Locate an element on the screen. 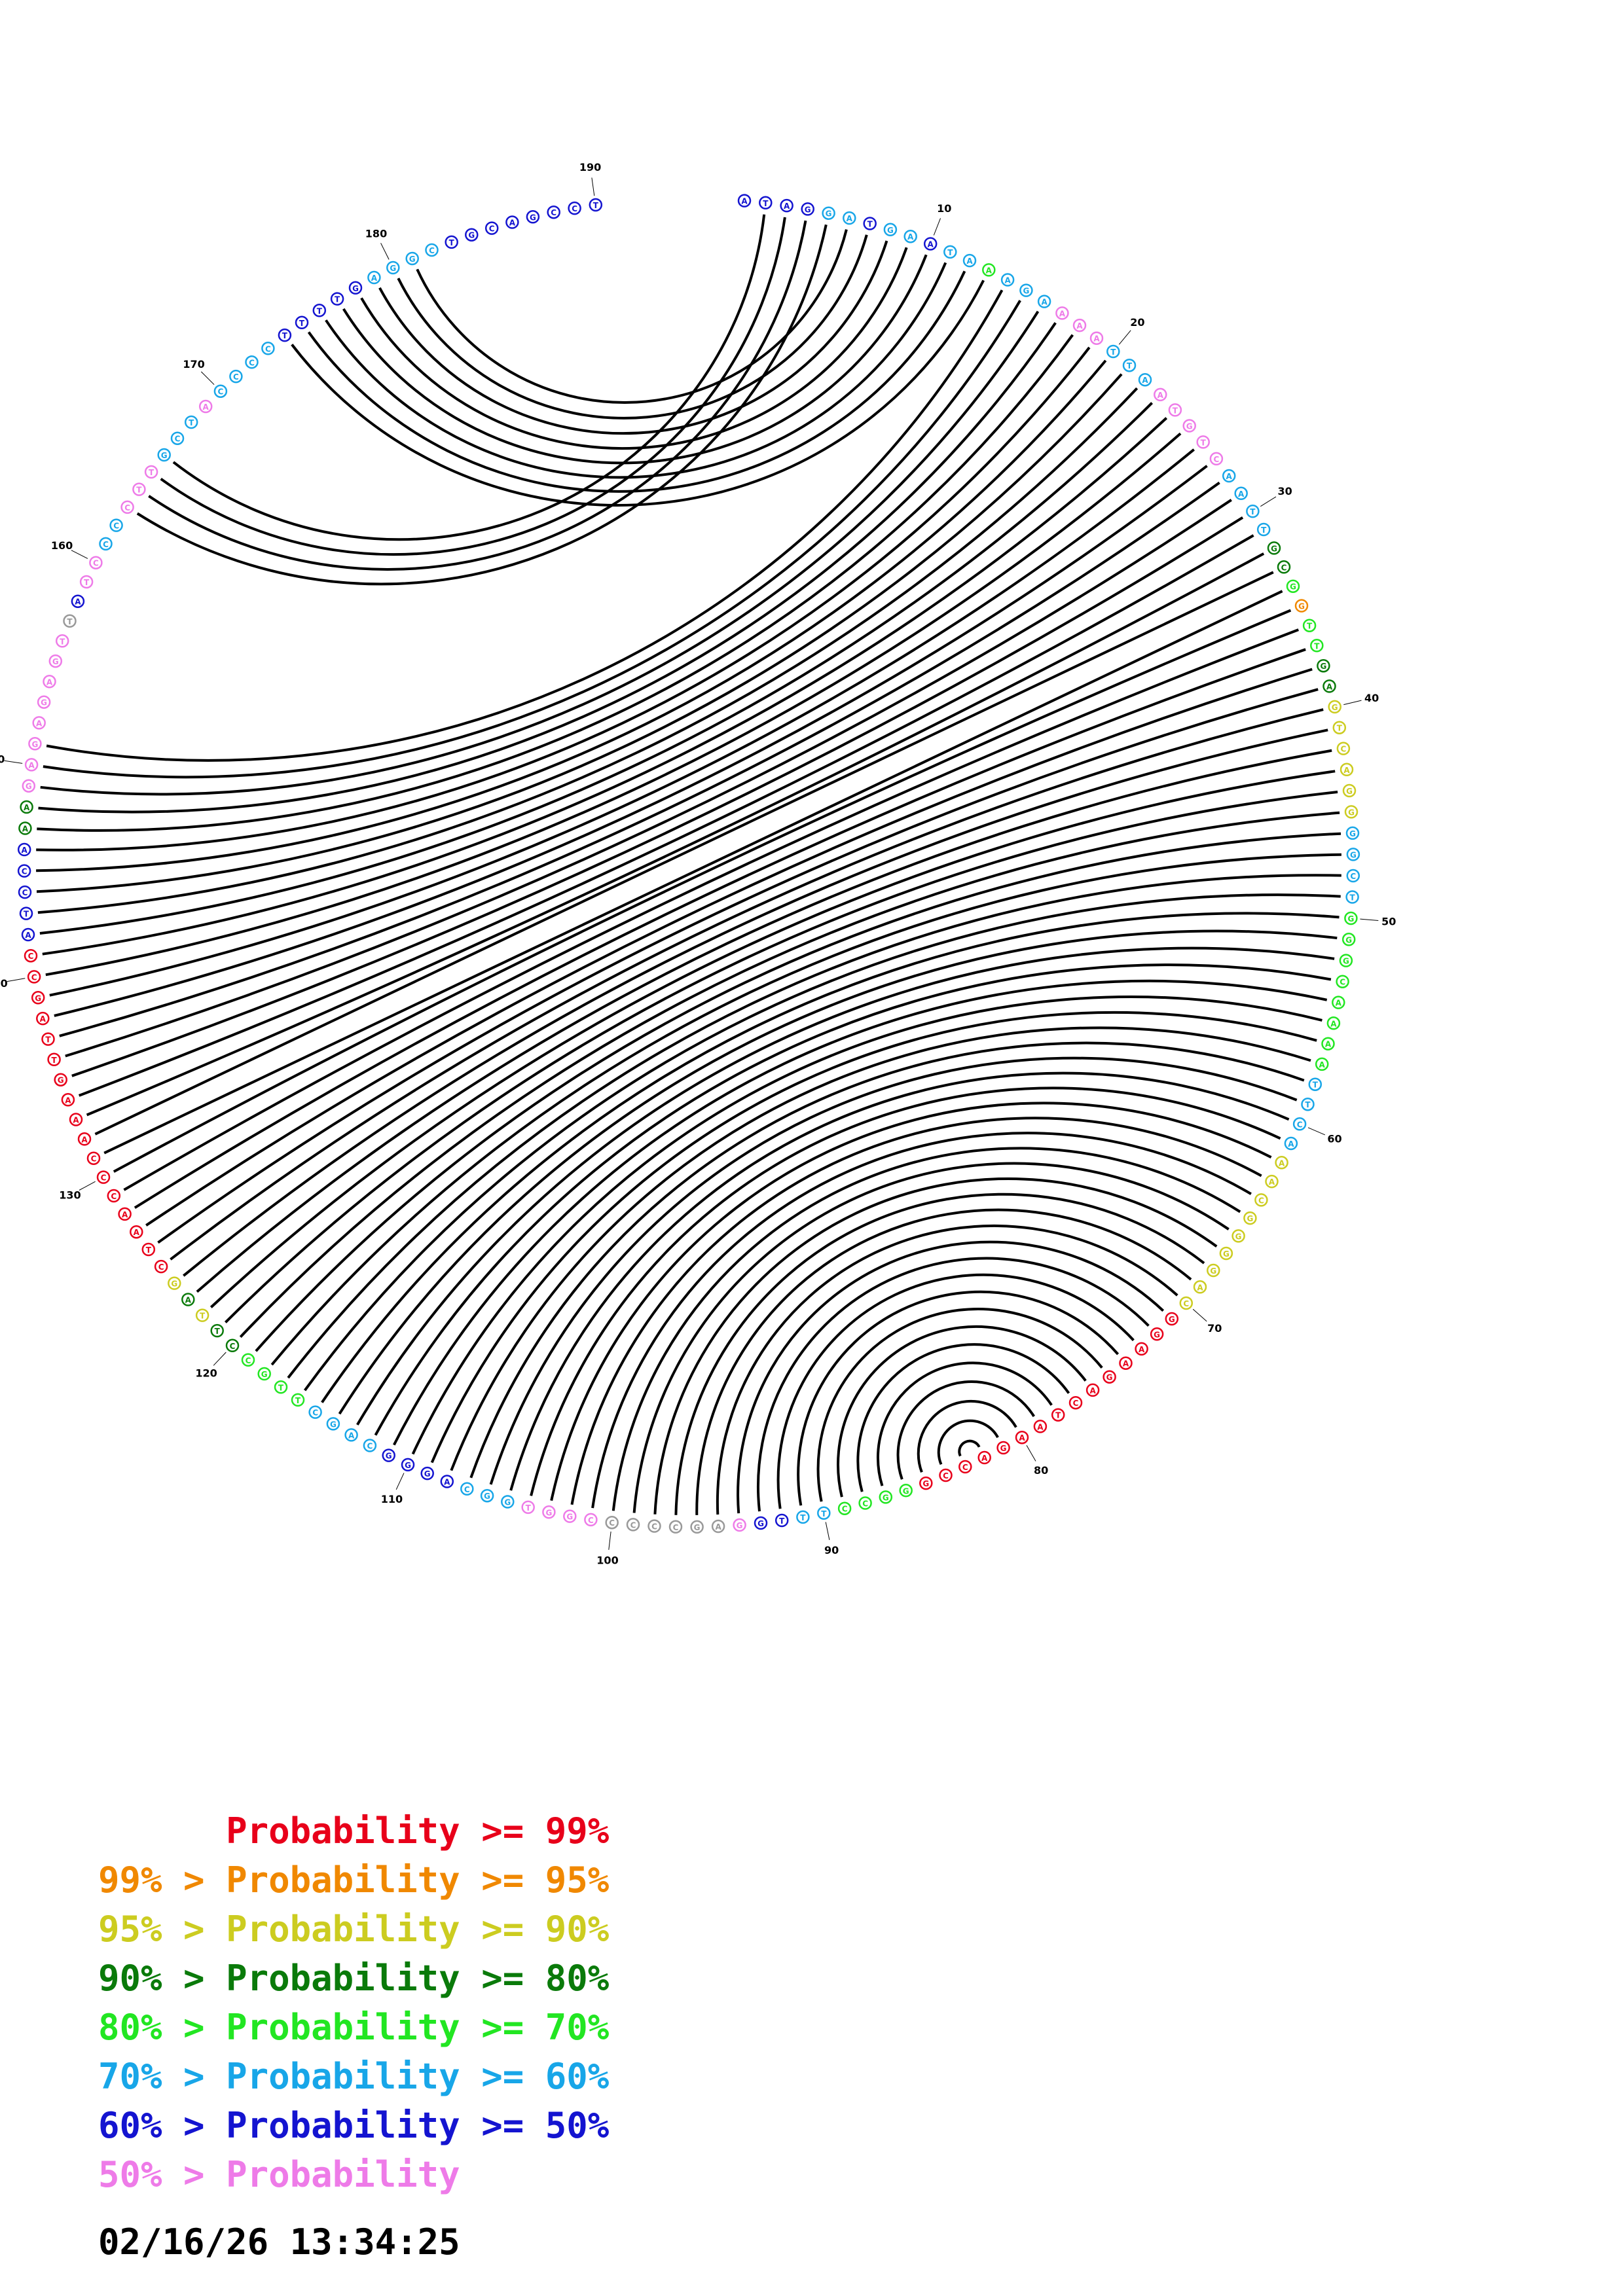 This screenshot has width=1623, height=2296. legend-text: Probability >= 70% is located at coordinates (418, 2027).